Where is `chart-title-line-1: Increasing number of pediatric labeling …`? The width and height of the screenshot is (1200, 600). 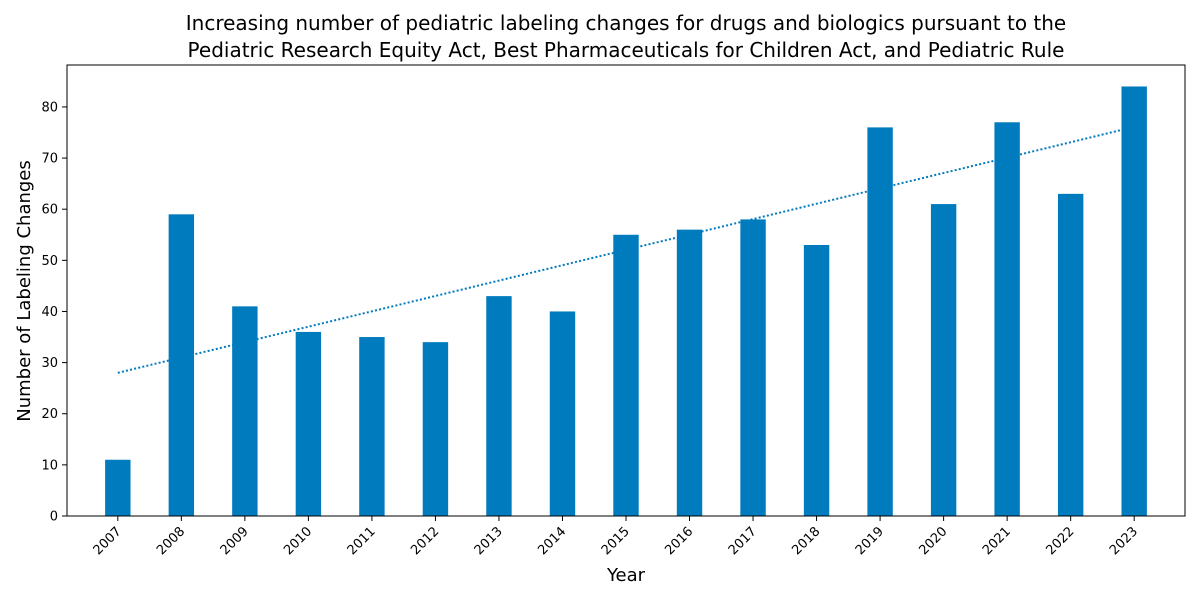
chart-title-line-1: Increasing number of pediatric labeling … is located at coordinates (626, 23).